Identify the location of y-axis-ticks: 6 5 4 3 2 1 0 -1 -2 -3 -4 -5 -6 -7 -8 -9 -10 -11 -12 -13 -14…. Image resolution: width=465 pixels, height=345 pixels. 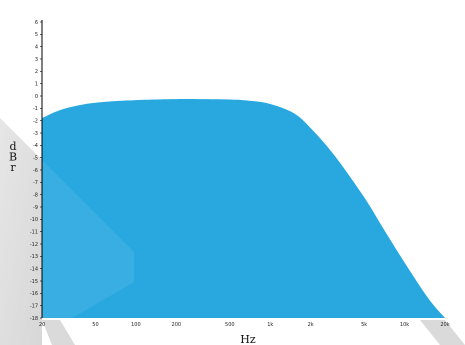
(36, 171).